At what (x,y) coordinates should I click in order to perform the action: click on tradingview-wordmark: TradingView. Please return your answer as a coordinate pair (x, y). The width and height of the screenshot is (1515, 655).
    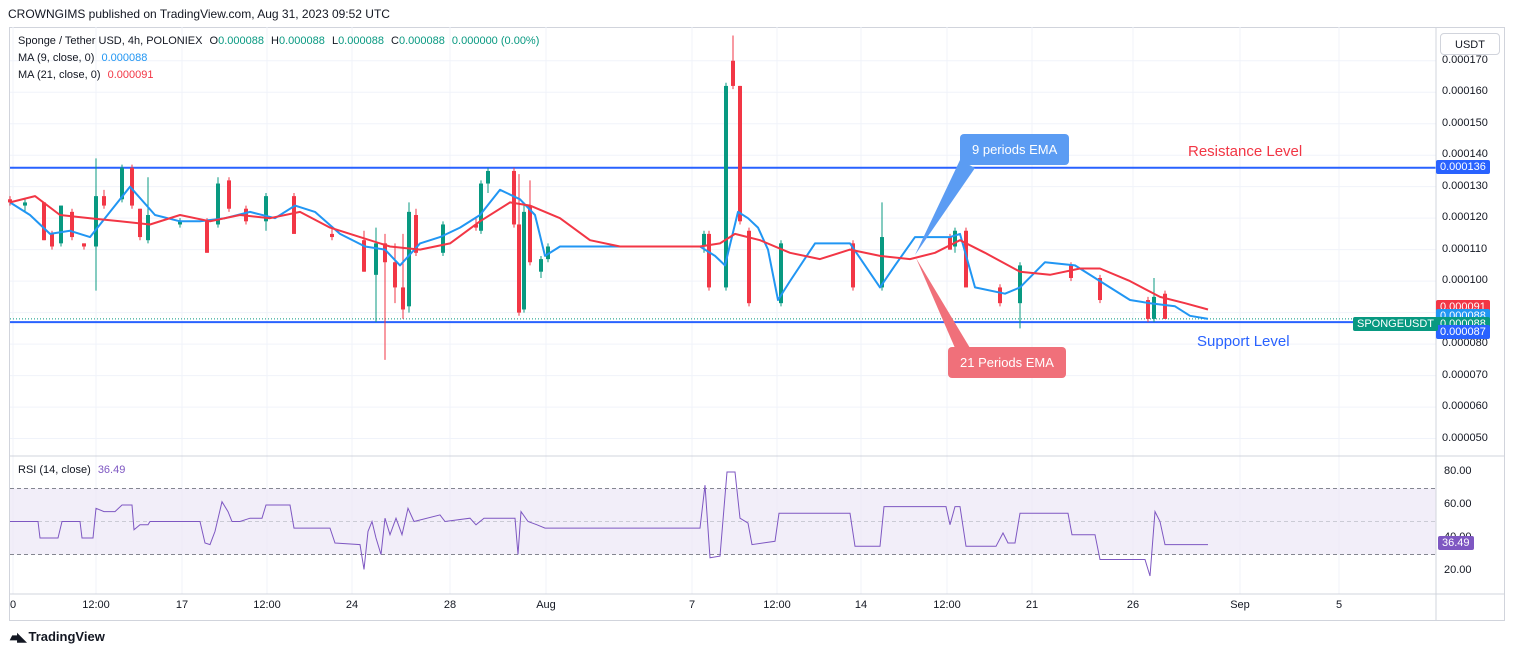
    Looking at the image, I should click on (66, 636).